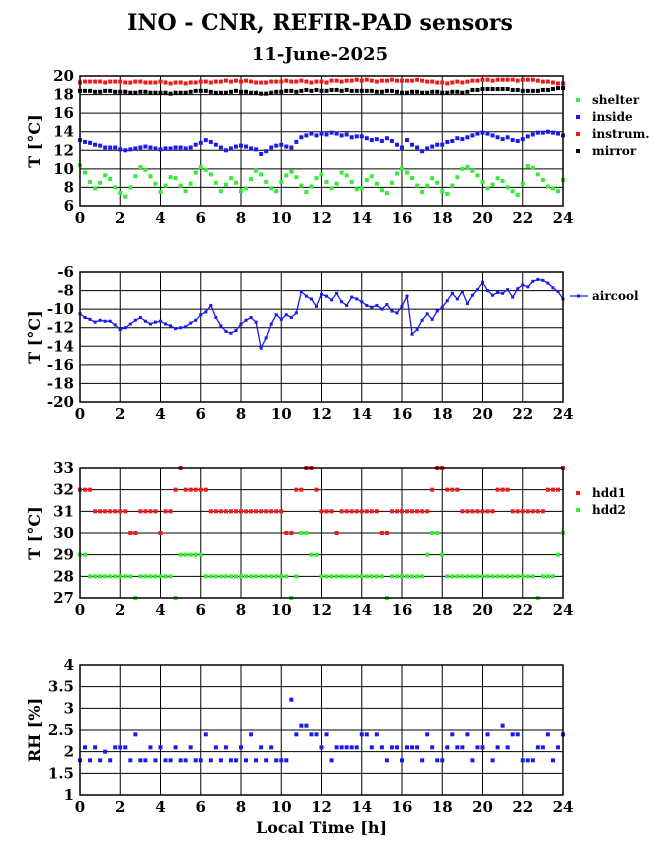 Image resolution: width=655 pixels, height=864 pixels. Describe the element at coordinates (281, 218) in the screenshot. I see `x-tick-label: 10` at that location.